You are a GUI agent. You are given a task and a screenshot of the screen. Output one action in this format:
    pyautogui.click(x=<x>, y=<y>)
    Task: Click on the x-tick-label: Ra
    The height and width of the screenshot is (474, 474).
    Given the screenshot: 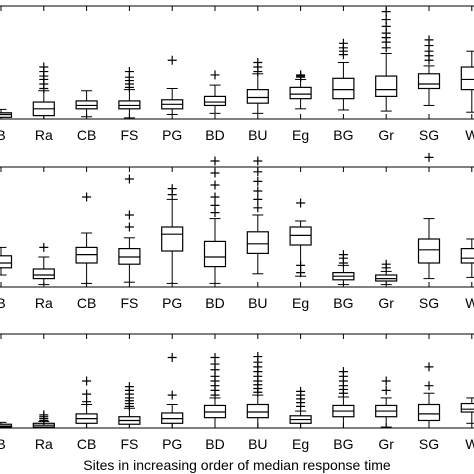 What is the action you would take?
    pyautogui.click(x=44, y=303)
    